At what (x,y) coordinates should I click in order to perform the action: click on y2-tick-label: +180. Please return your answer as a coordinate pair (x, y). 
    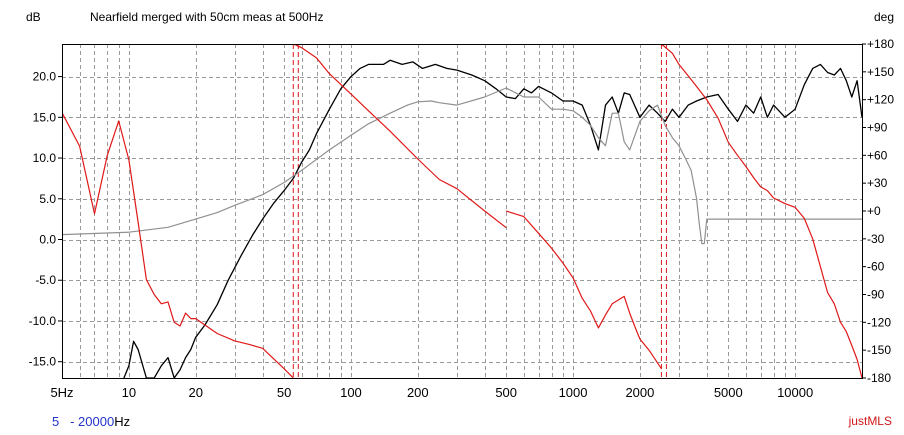
    Looking at the image, I should click on (880, 44).